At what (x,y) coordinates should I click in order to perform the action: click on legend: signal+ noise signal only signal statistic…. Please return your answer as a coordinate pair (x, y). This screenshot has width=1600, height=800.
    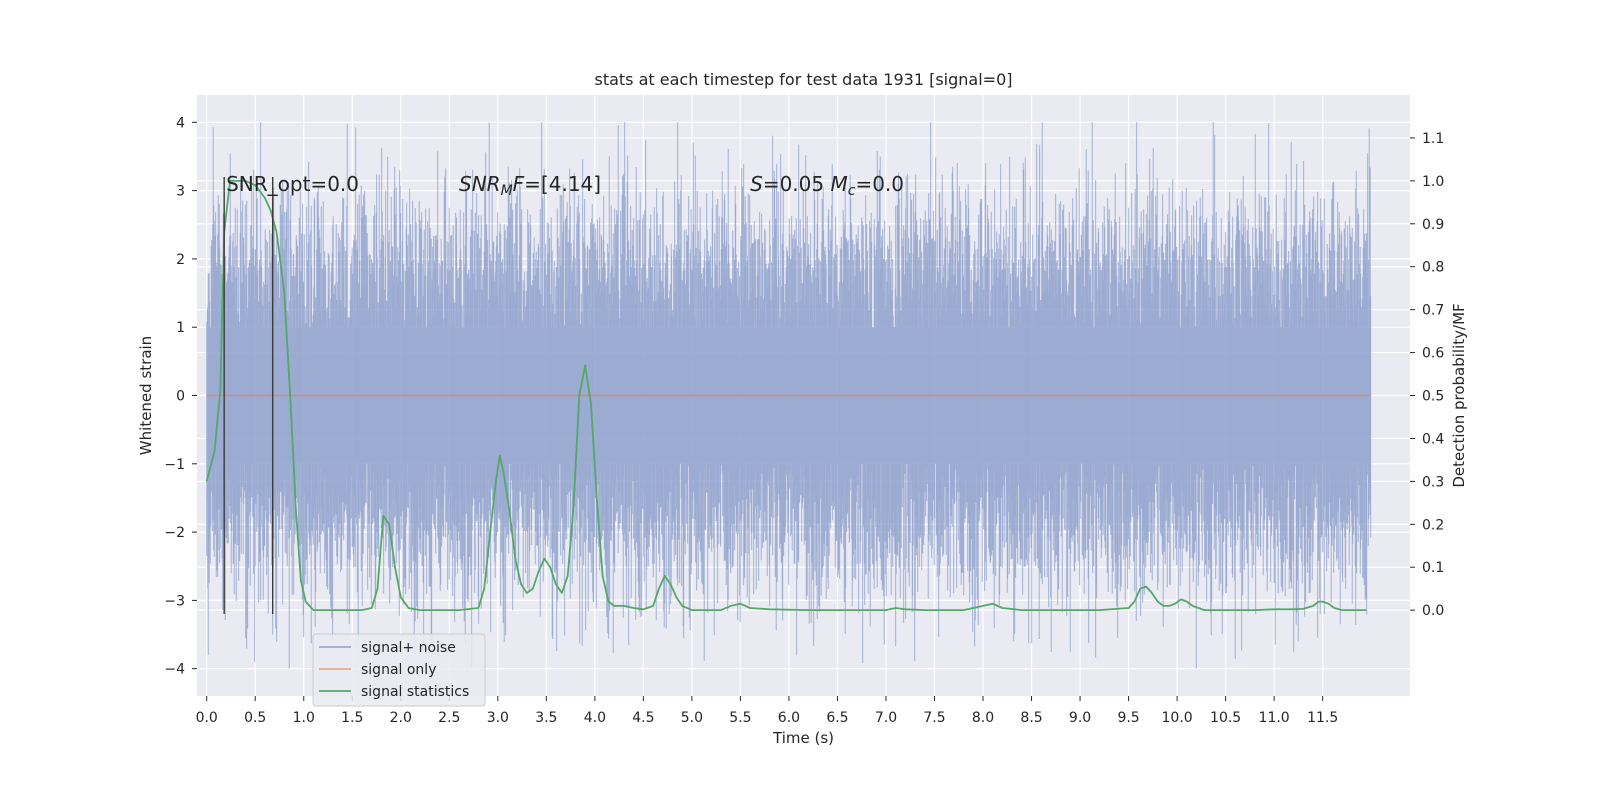
    Looking at the image, I should click on (399, 670).